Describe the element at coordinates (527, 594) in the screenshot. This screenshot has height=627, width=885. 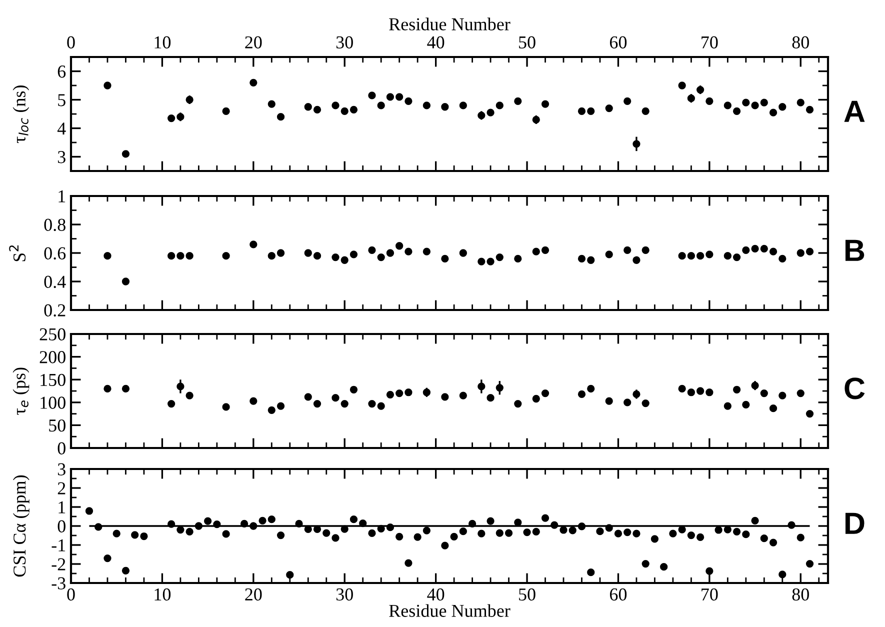
I see `x-tick-label: 50` at that location.